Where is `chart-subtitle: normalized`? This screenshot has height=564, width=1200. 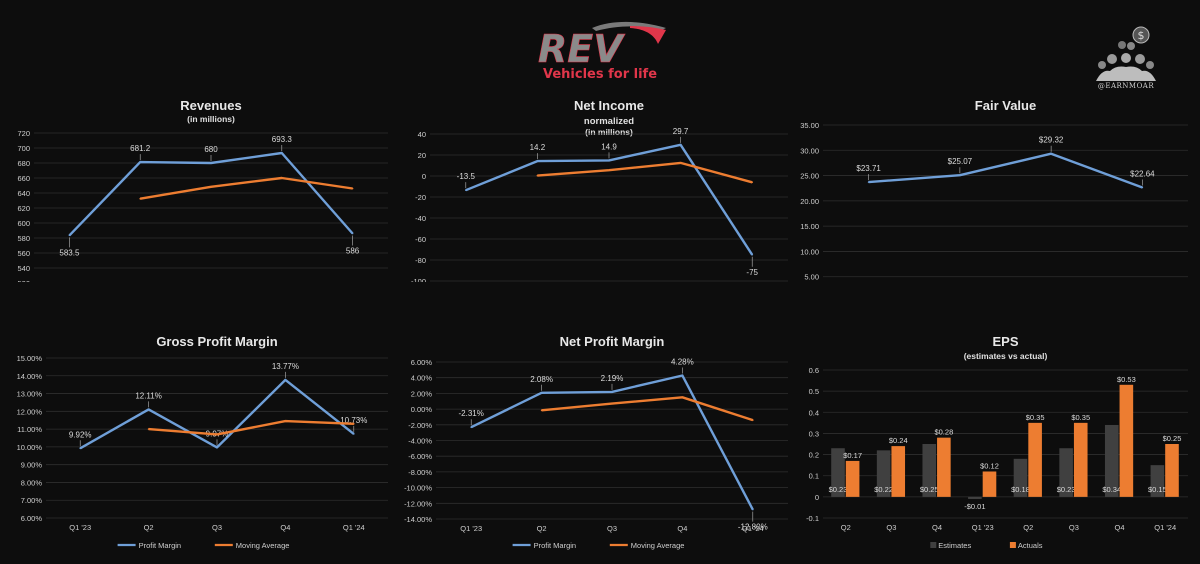 chart-subtitle: normalized is located at coordinates (609, 121).